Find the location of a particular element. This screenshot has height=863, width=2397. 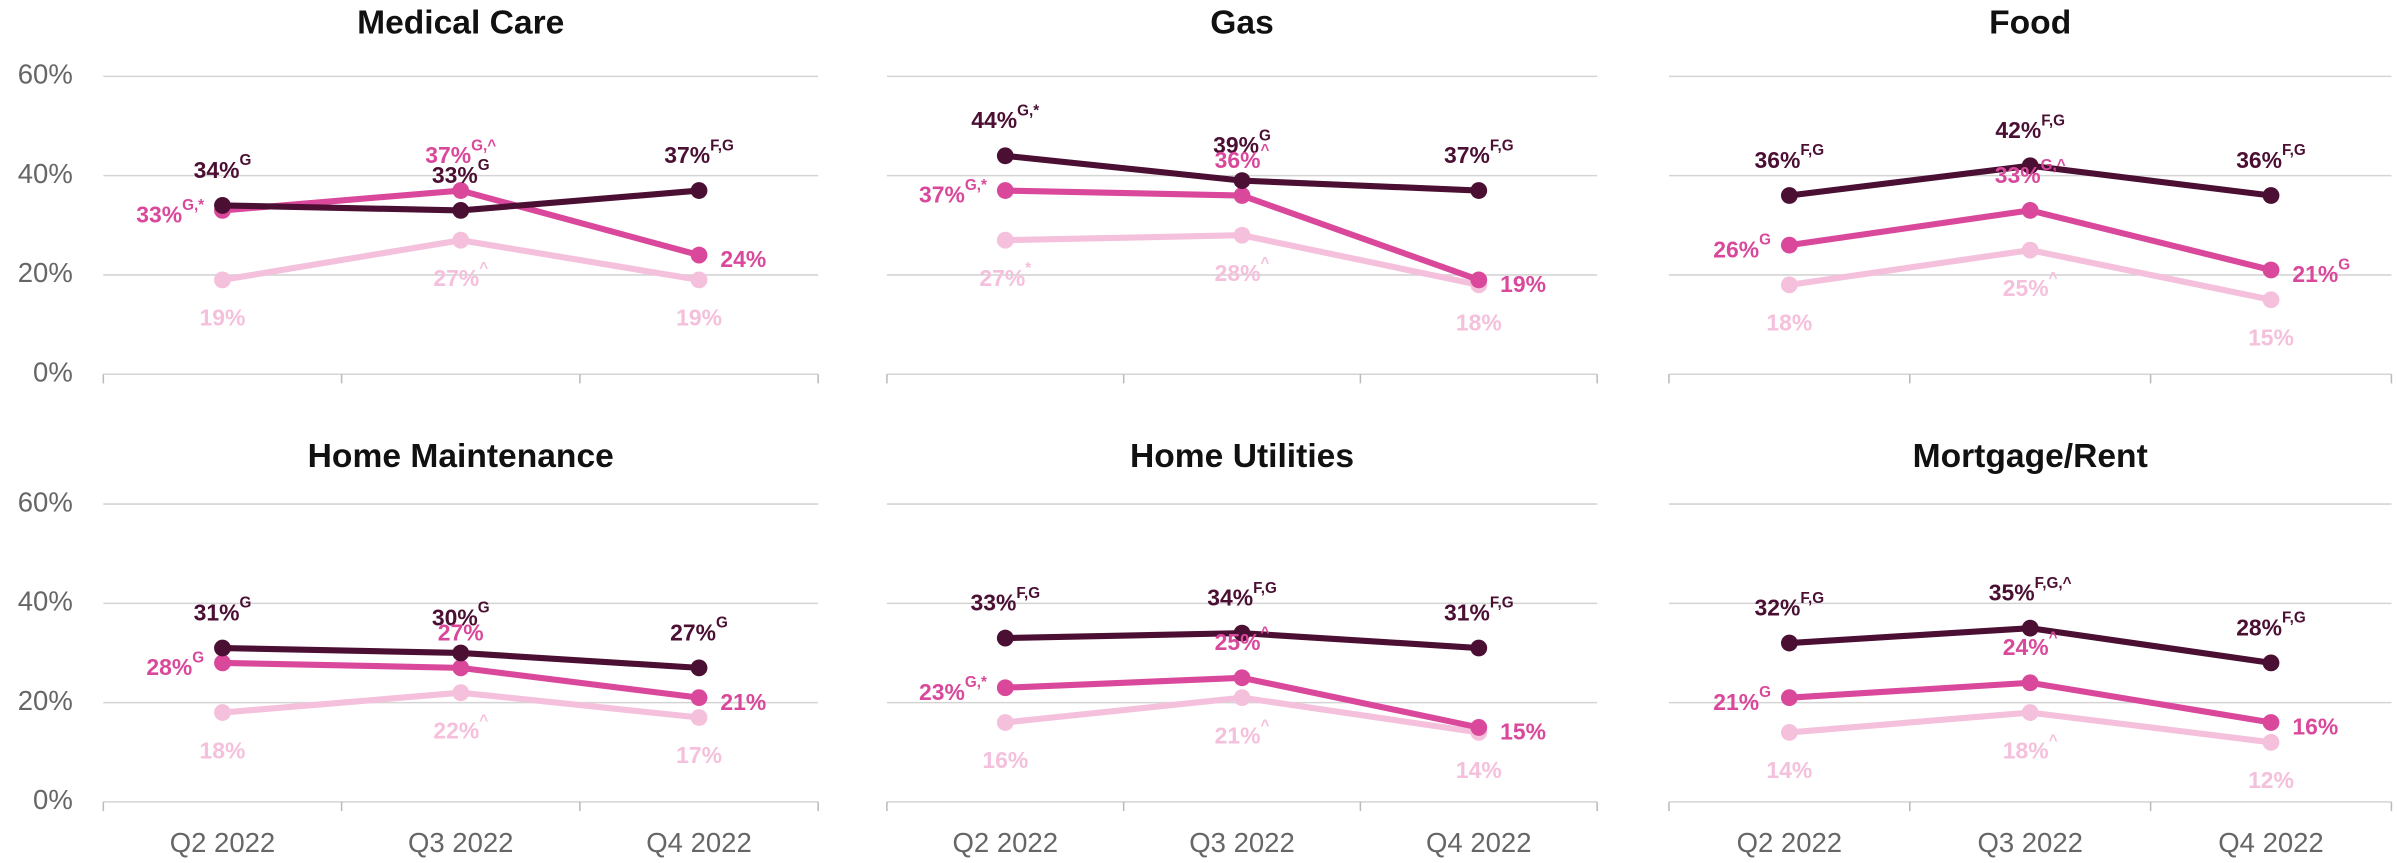

data-label: 27%G is located at coordinates (699, 630).